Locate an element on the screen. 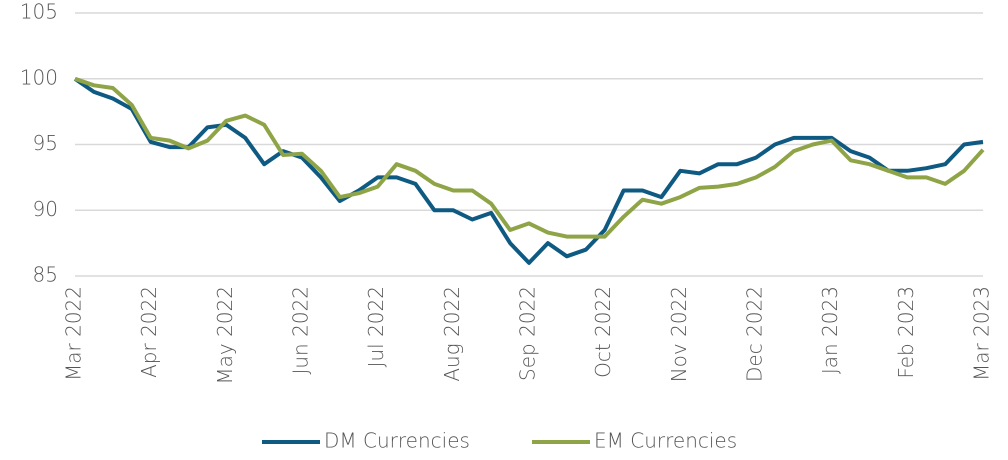  x-tick-label: May 2022 is located at coordinates (225, 335).